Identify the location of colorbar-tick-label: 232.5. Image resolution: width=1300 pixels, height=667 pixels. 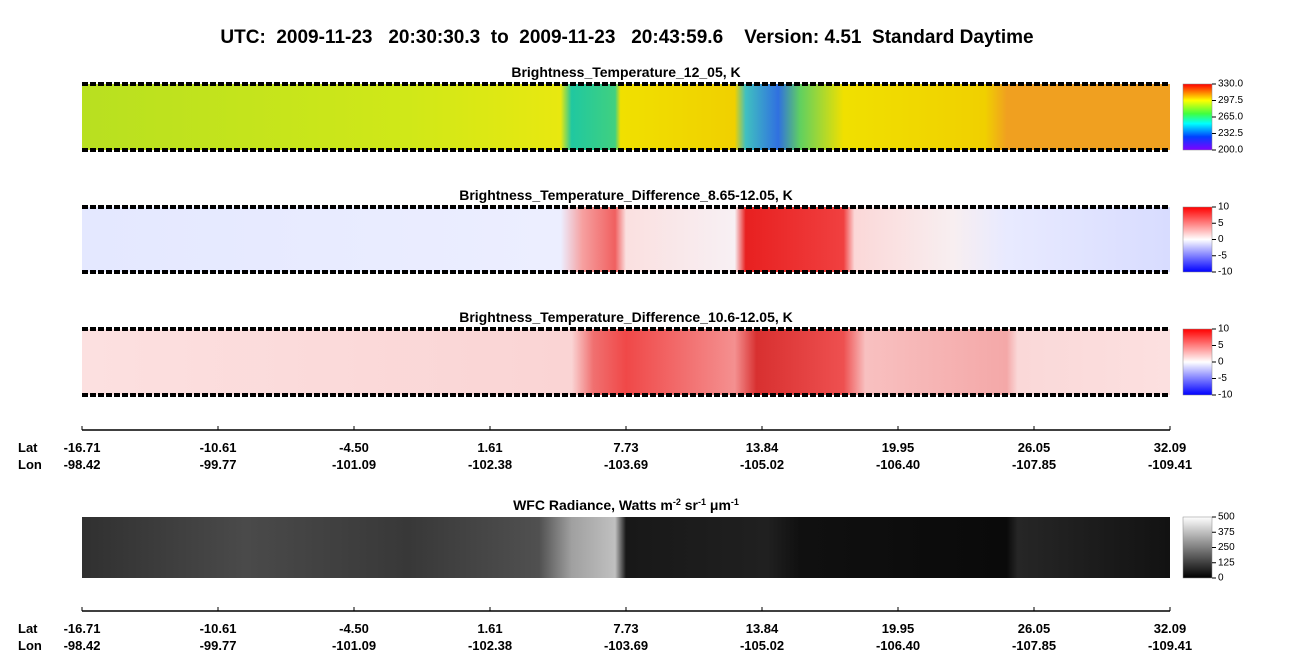
(1230, 133).